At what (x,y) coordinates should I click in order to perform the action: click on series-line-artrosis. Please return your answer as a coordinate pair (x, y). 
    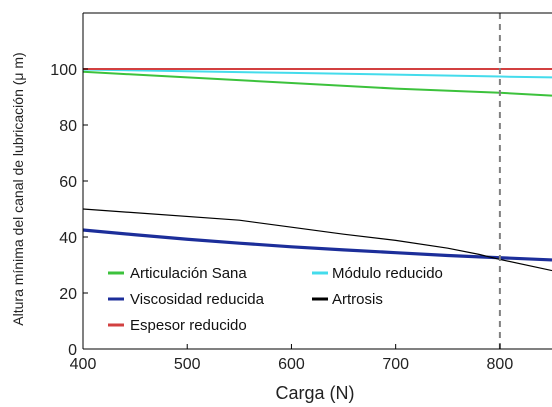
    Looking at the image, I should click on (317, 240).